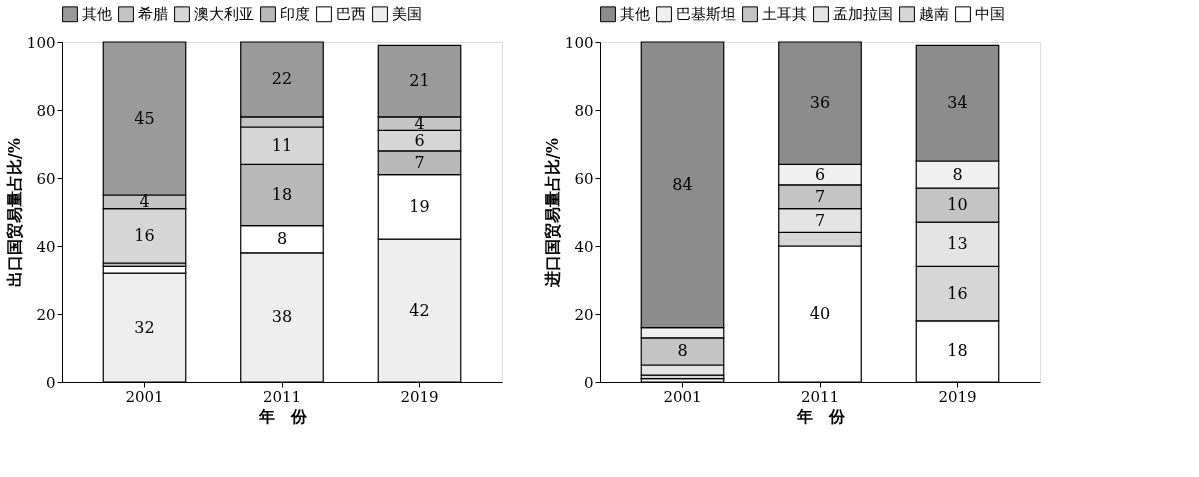 Image resolution: width=1199 pixels, height=477 pixels. I want to click on y-axis-title: 进口国贸易量占比/%, so click(552, 213).